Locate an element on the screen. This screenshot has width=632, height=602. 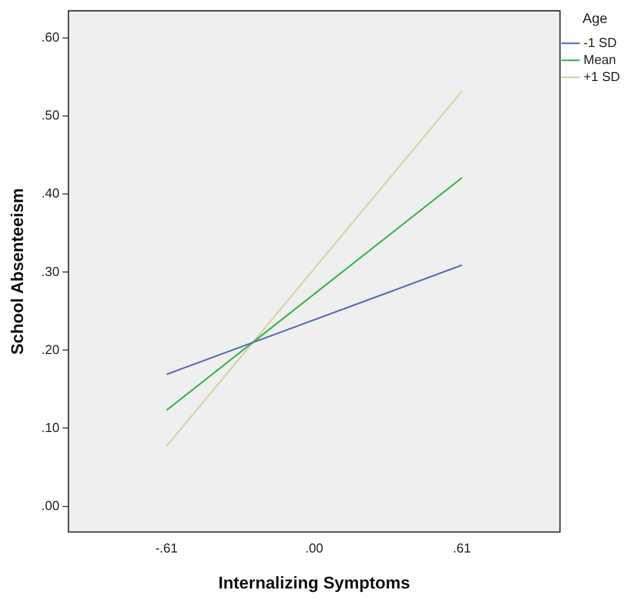
x-tick-label: .00 is located at coordinates (314, 548).